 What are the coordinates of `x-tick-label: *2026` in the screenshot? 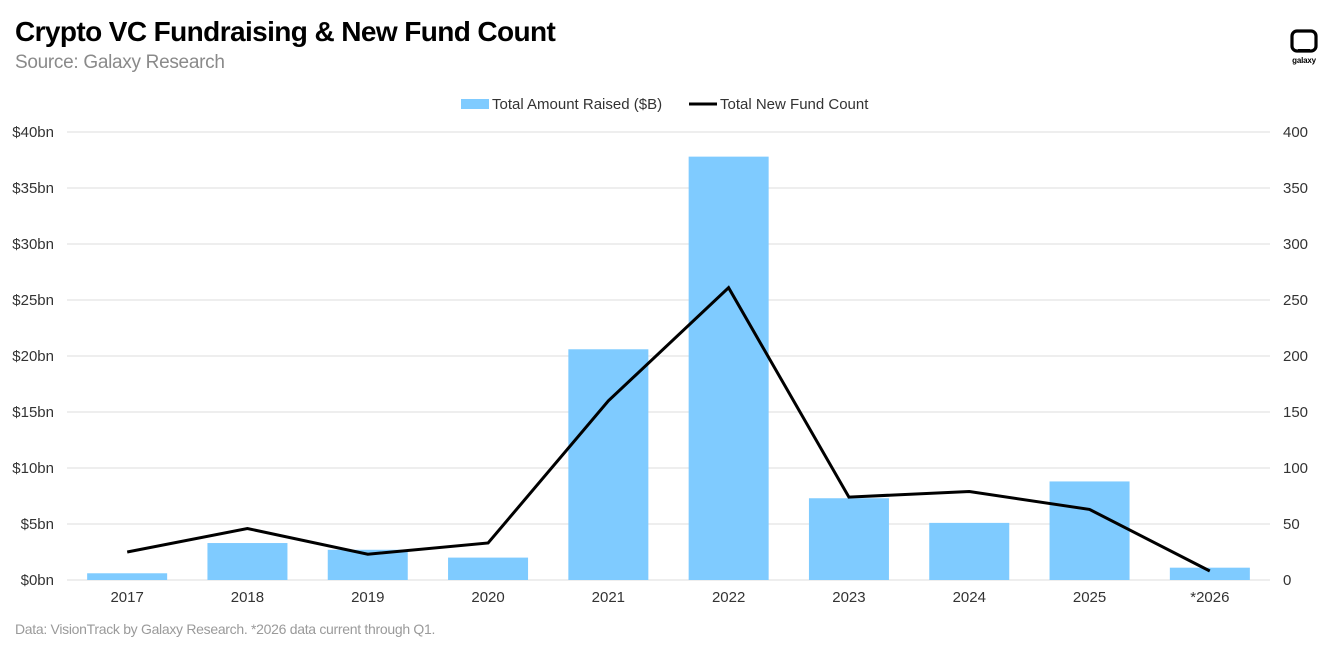 It's located at (1209, 597).